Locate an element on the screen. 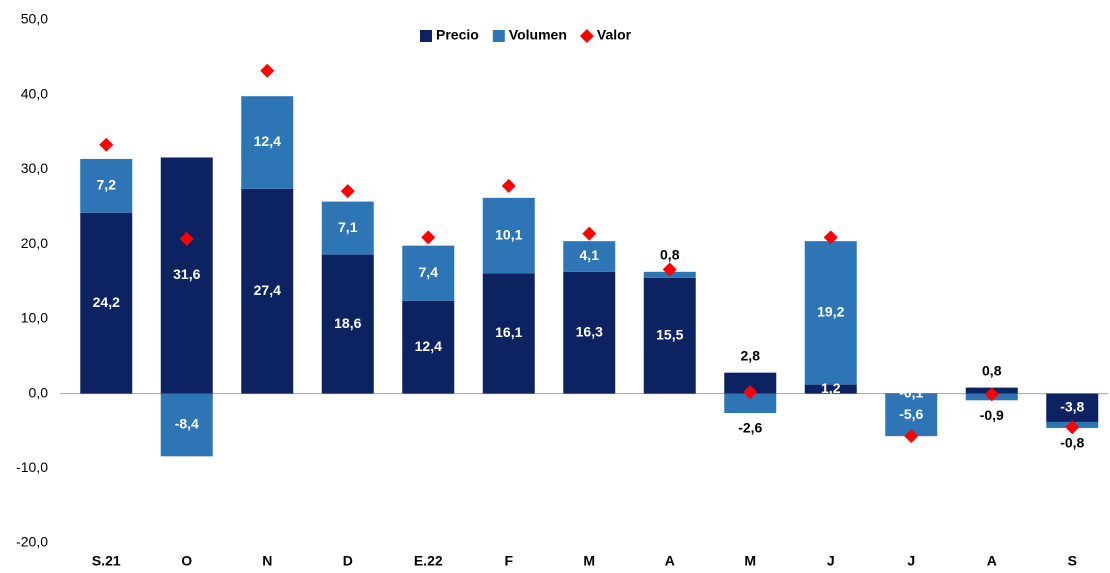  data-label: 16,1 is located at coordinates (508, 332).